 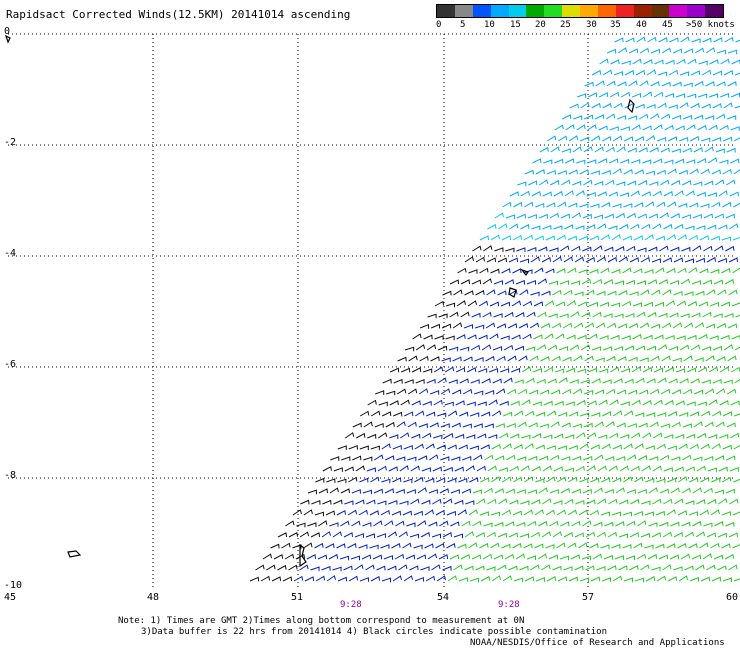 What do you see at coordinates (10, 364) in the screenshot?
I see `lat-label-minus6: -6` at bounding box center [10, 364].